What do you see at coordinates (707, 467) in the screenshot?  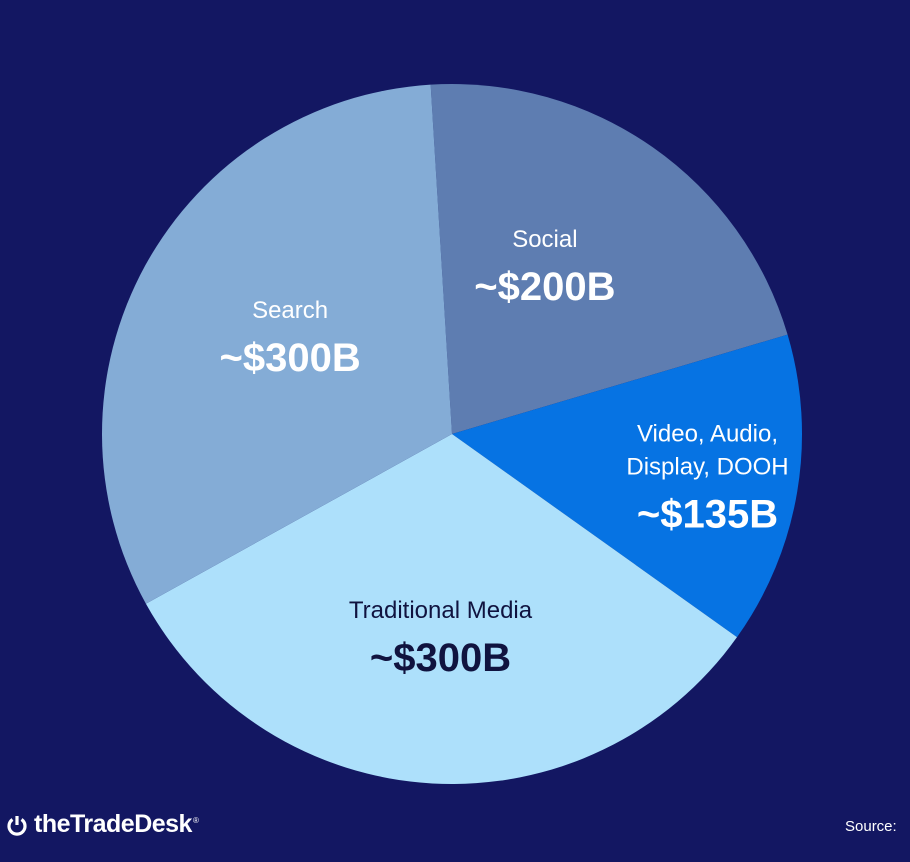 I see `slice-label-1-1: Display, DOOH` at bounding box center [707, 467].